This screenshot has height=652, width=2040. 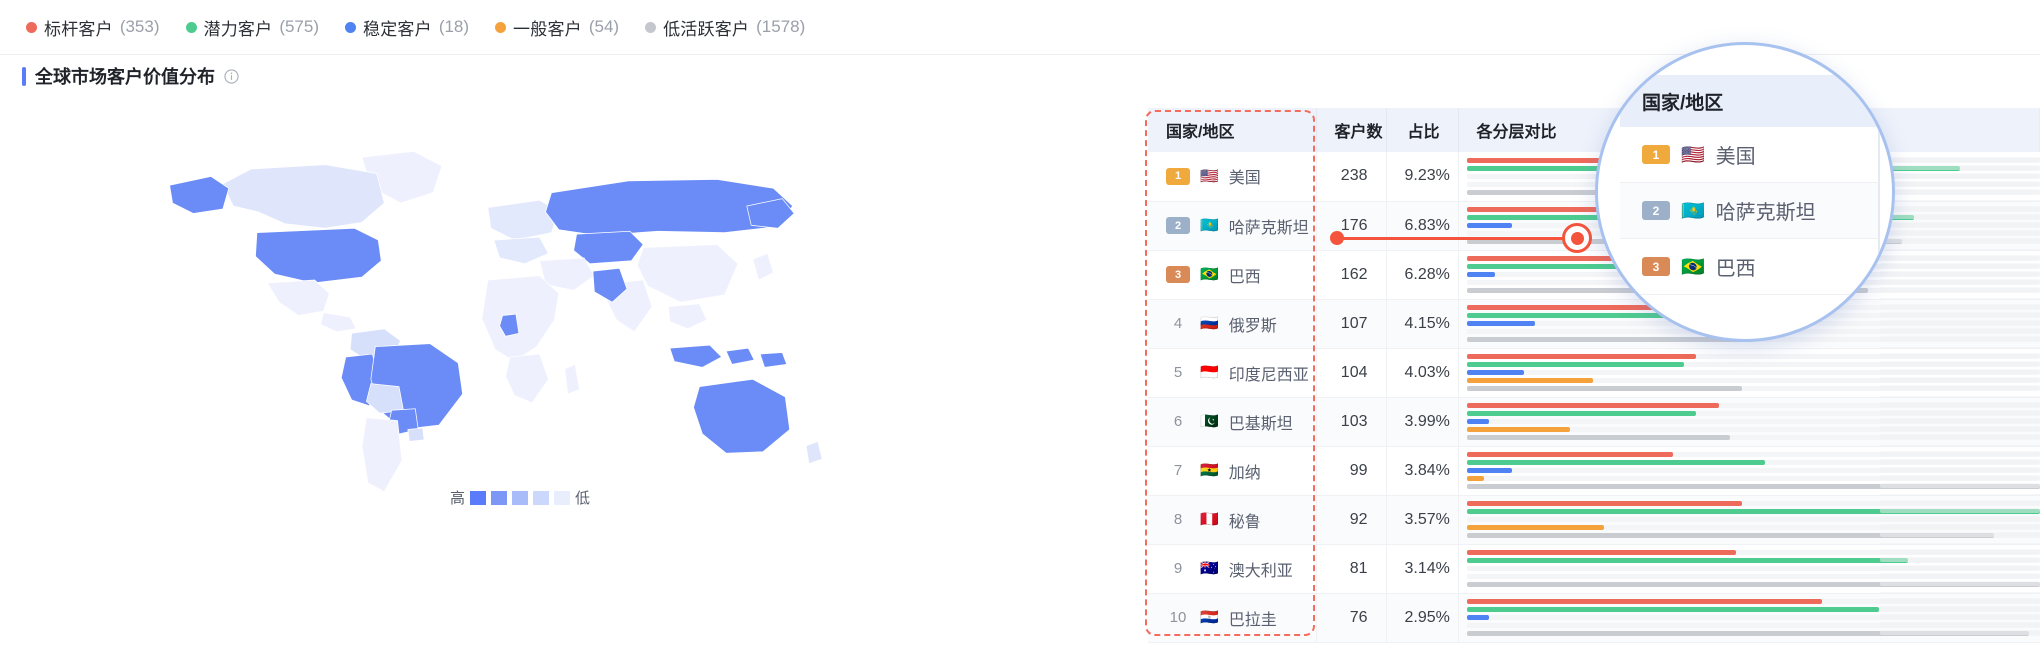 I want to click on legend-item-1: 潜力客户 (575), so click(x=252, y=27).